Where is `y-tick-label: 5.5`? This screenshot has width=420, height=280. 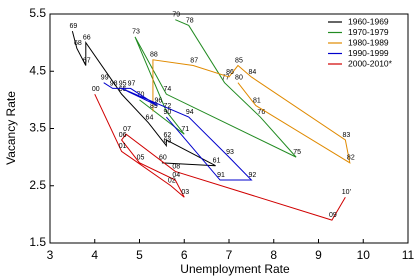
y-tick-label: 5.5 is located at coordinates (37, 13).